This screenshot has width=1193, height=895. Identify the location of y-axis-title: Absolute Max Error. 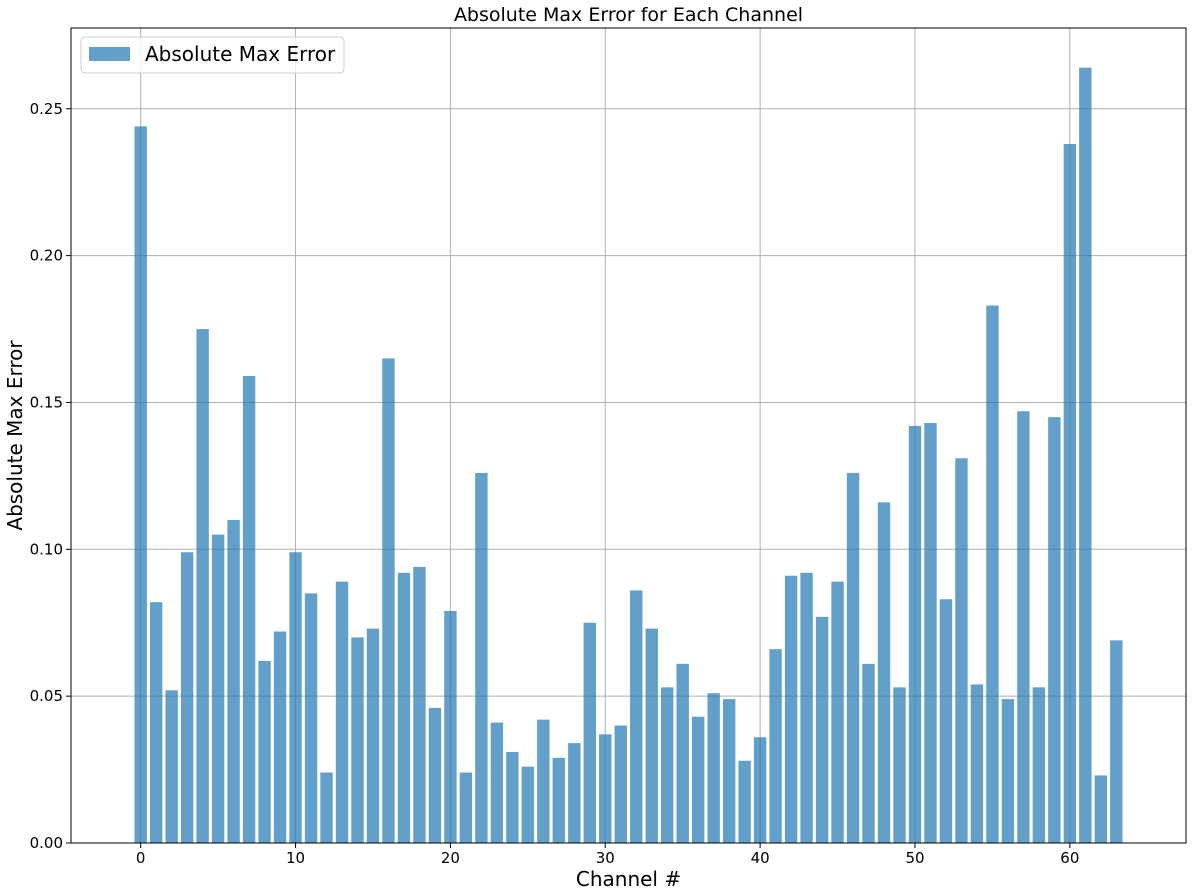
(15, 435).